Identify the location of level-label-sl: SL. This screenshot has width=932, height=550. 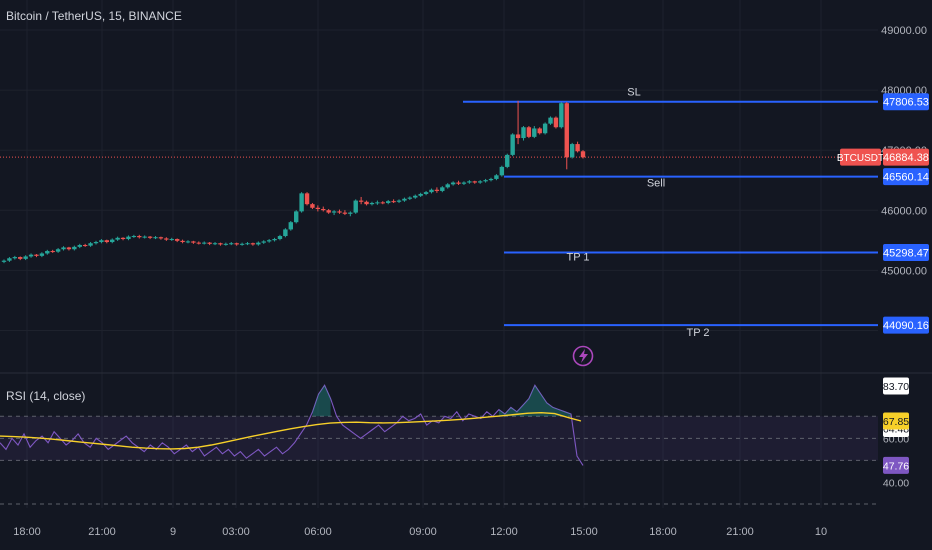
(633, 93).